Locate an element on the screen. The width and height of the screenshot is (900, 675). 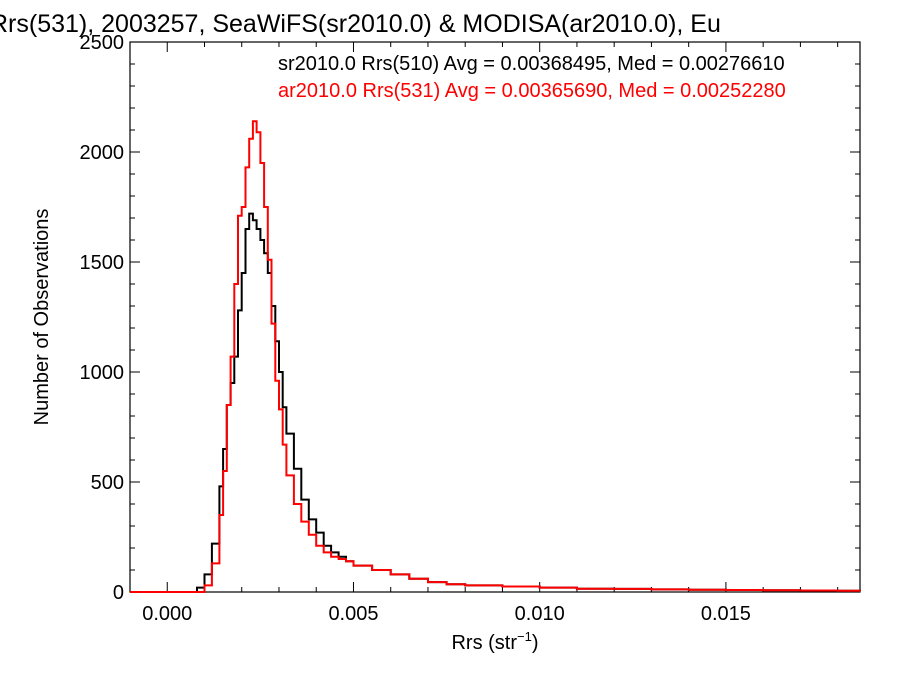
y-axis-label: Number of Observations is located at coordinates (42, 317).